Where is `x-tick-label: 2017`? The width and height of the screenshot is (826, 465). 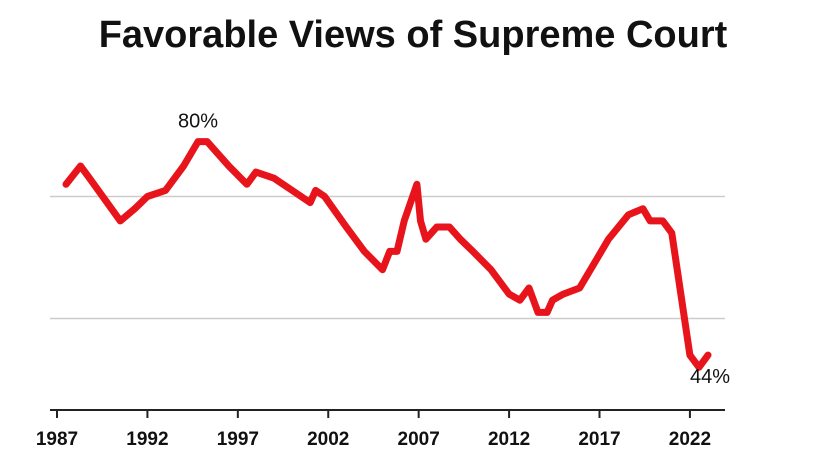 x-tick-label: 2017 is located at coordinates (599, 439).